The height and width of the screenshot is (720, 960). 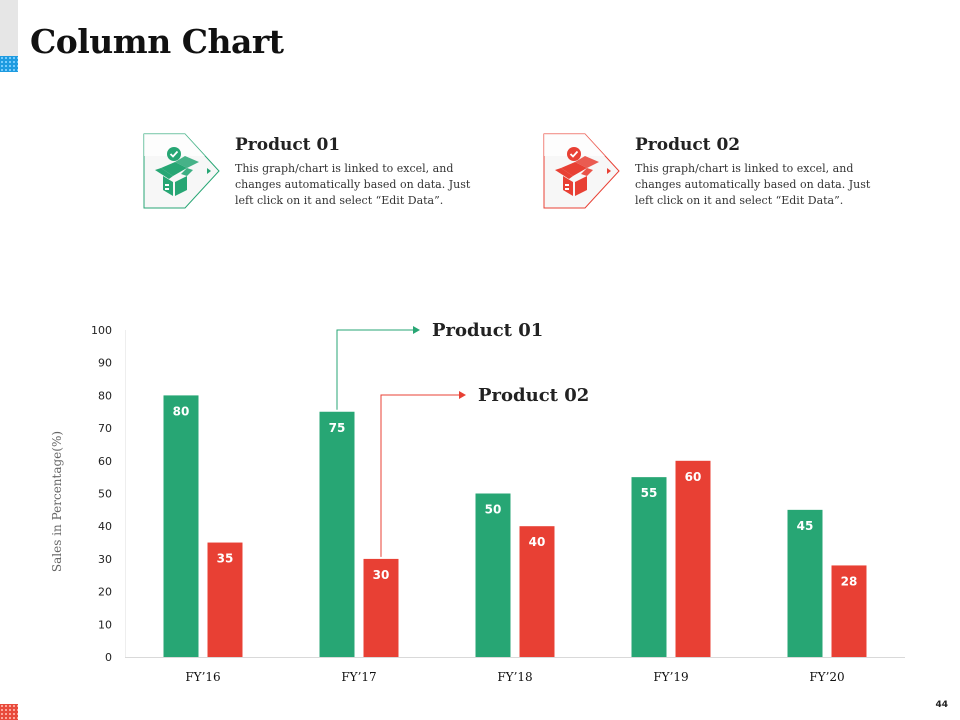 I want to click on y-tick-label: 30, so click(x=105, y=559).